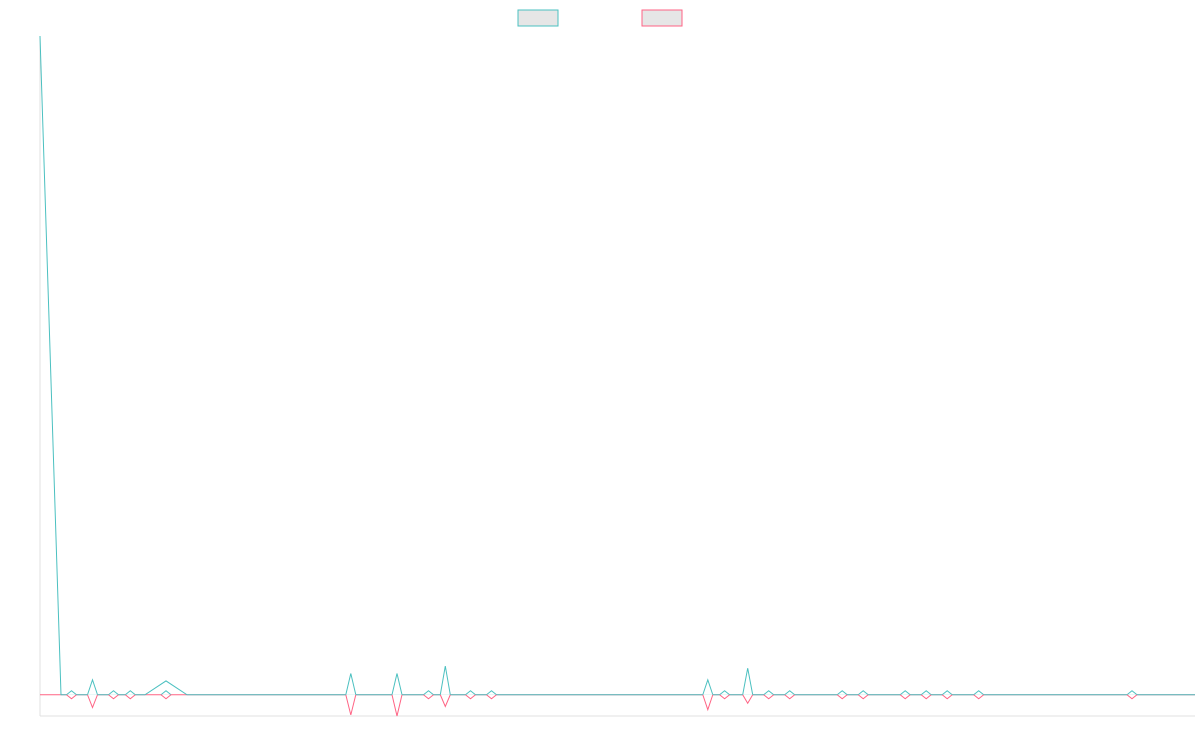 The image size is (1200, 750). I want to click on markers-group, so click(602, 691).